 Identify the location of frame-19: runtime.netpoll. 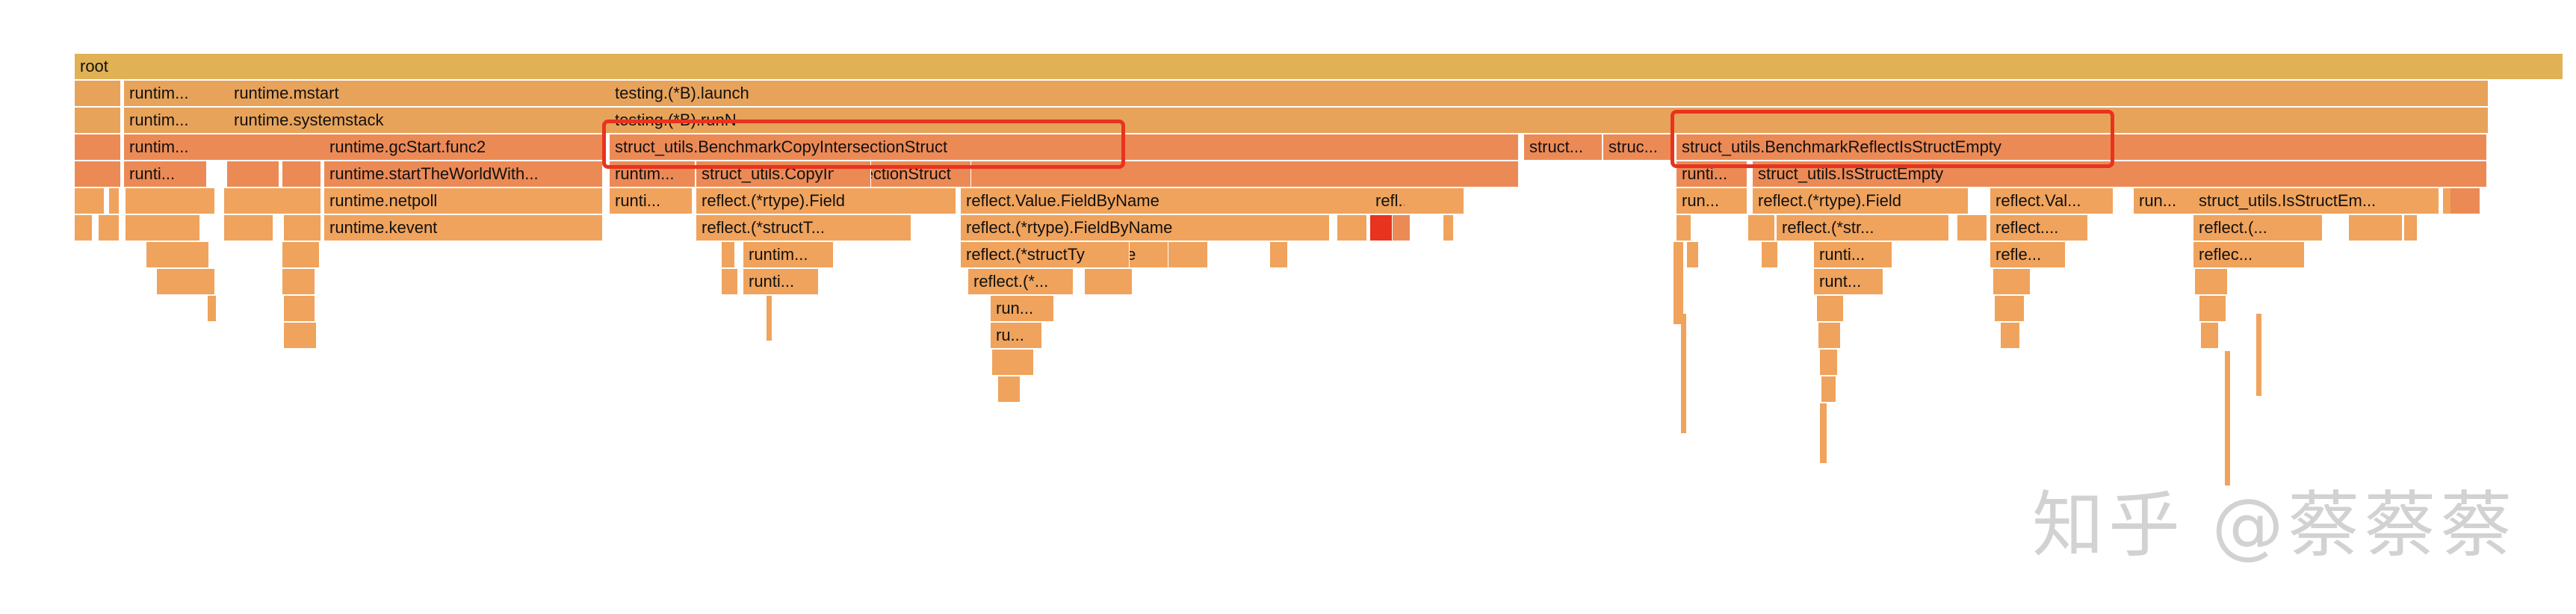
(463, 201).